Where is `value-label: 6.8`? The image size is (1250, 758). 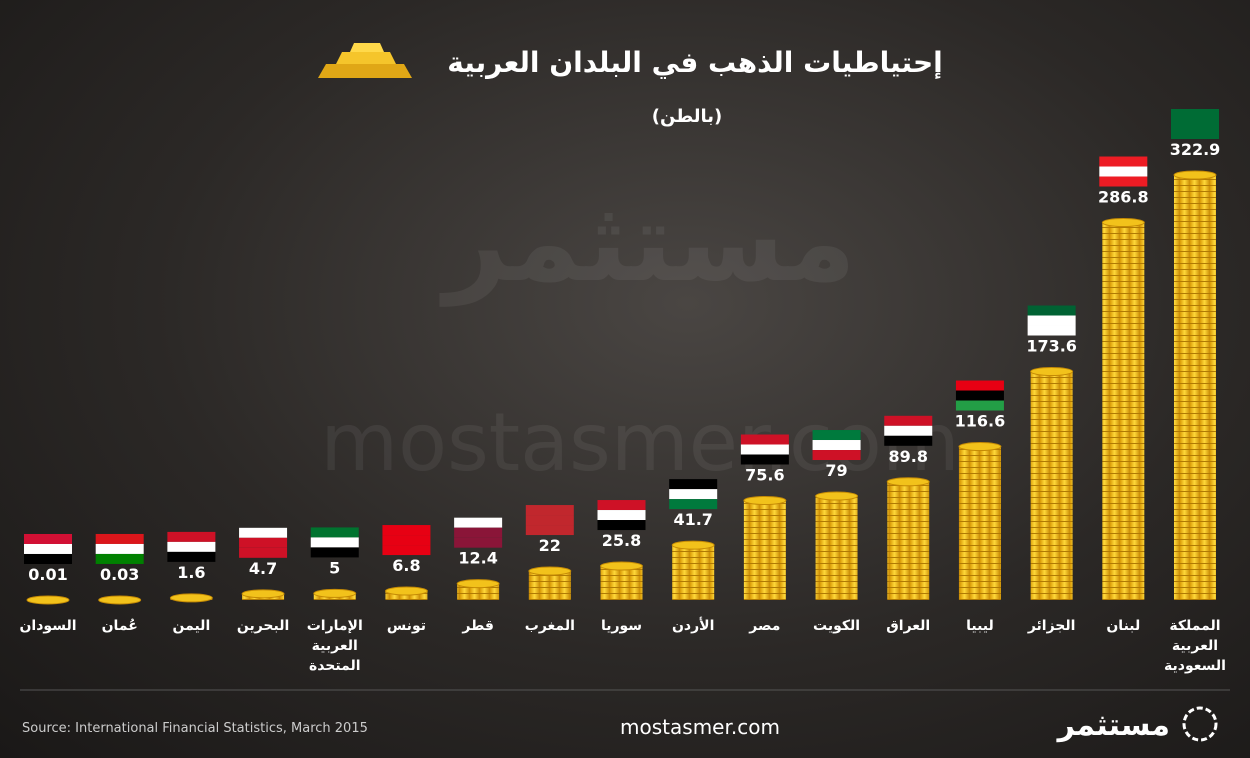 value-label: 6.8 is located at coordinates (406, 565).